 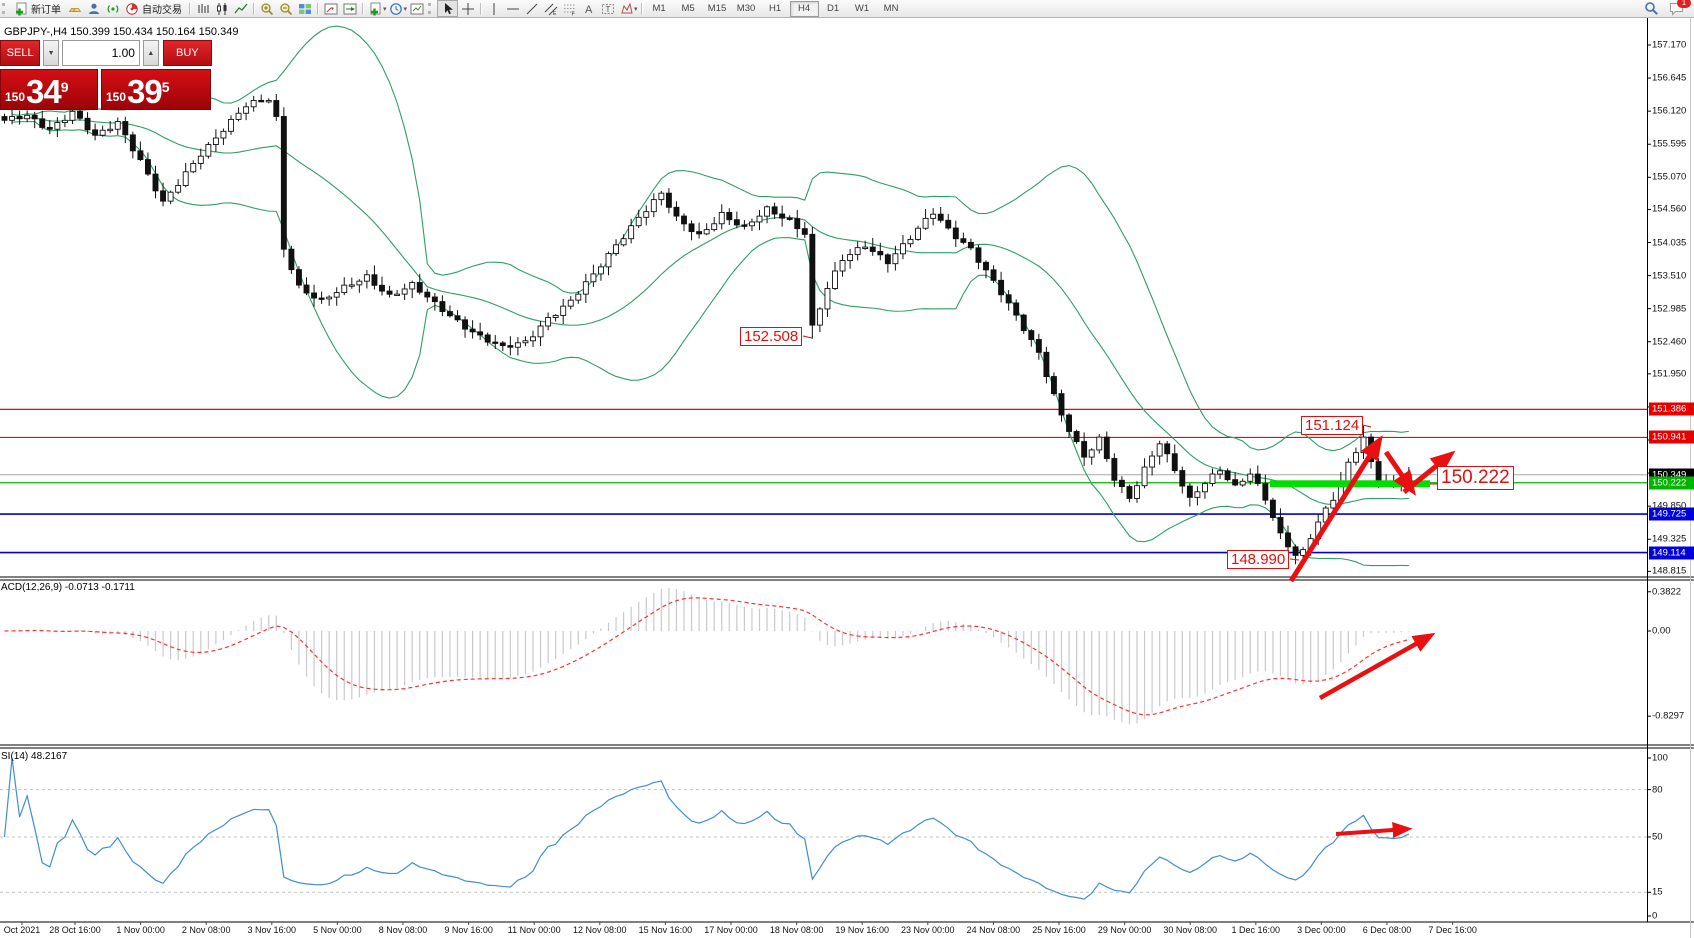 I want to click on time-tick: 9 Nov 16:00, so click(x=468, y=930).